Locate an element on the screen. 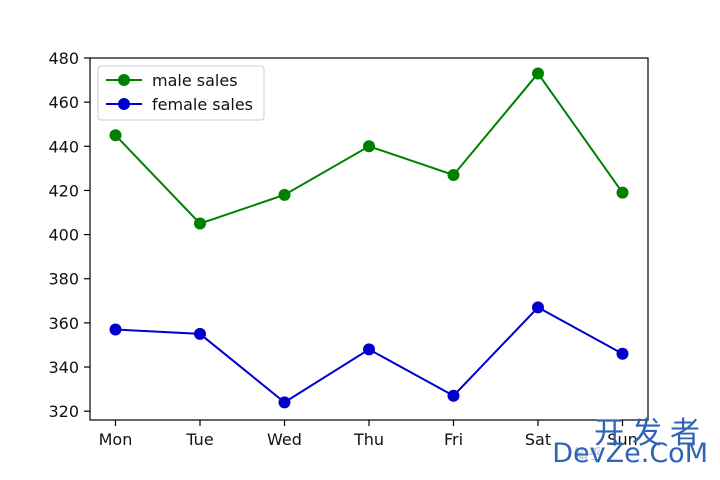 The height and width of the screenshot is (480, 720). y-axis: 320 340 360 380 400 420 440 460 480 is located at coordinates (69, 235).